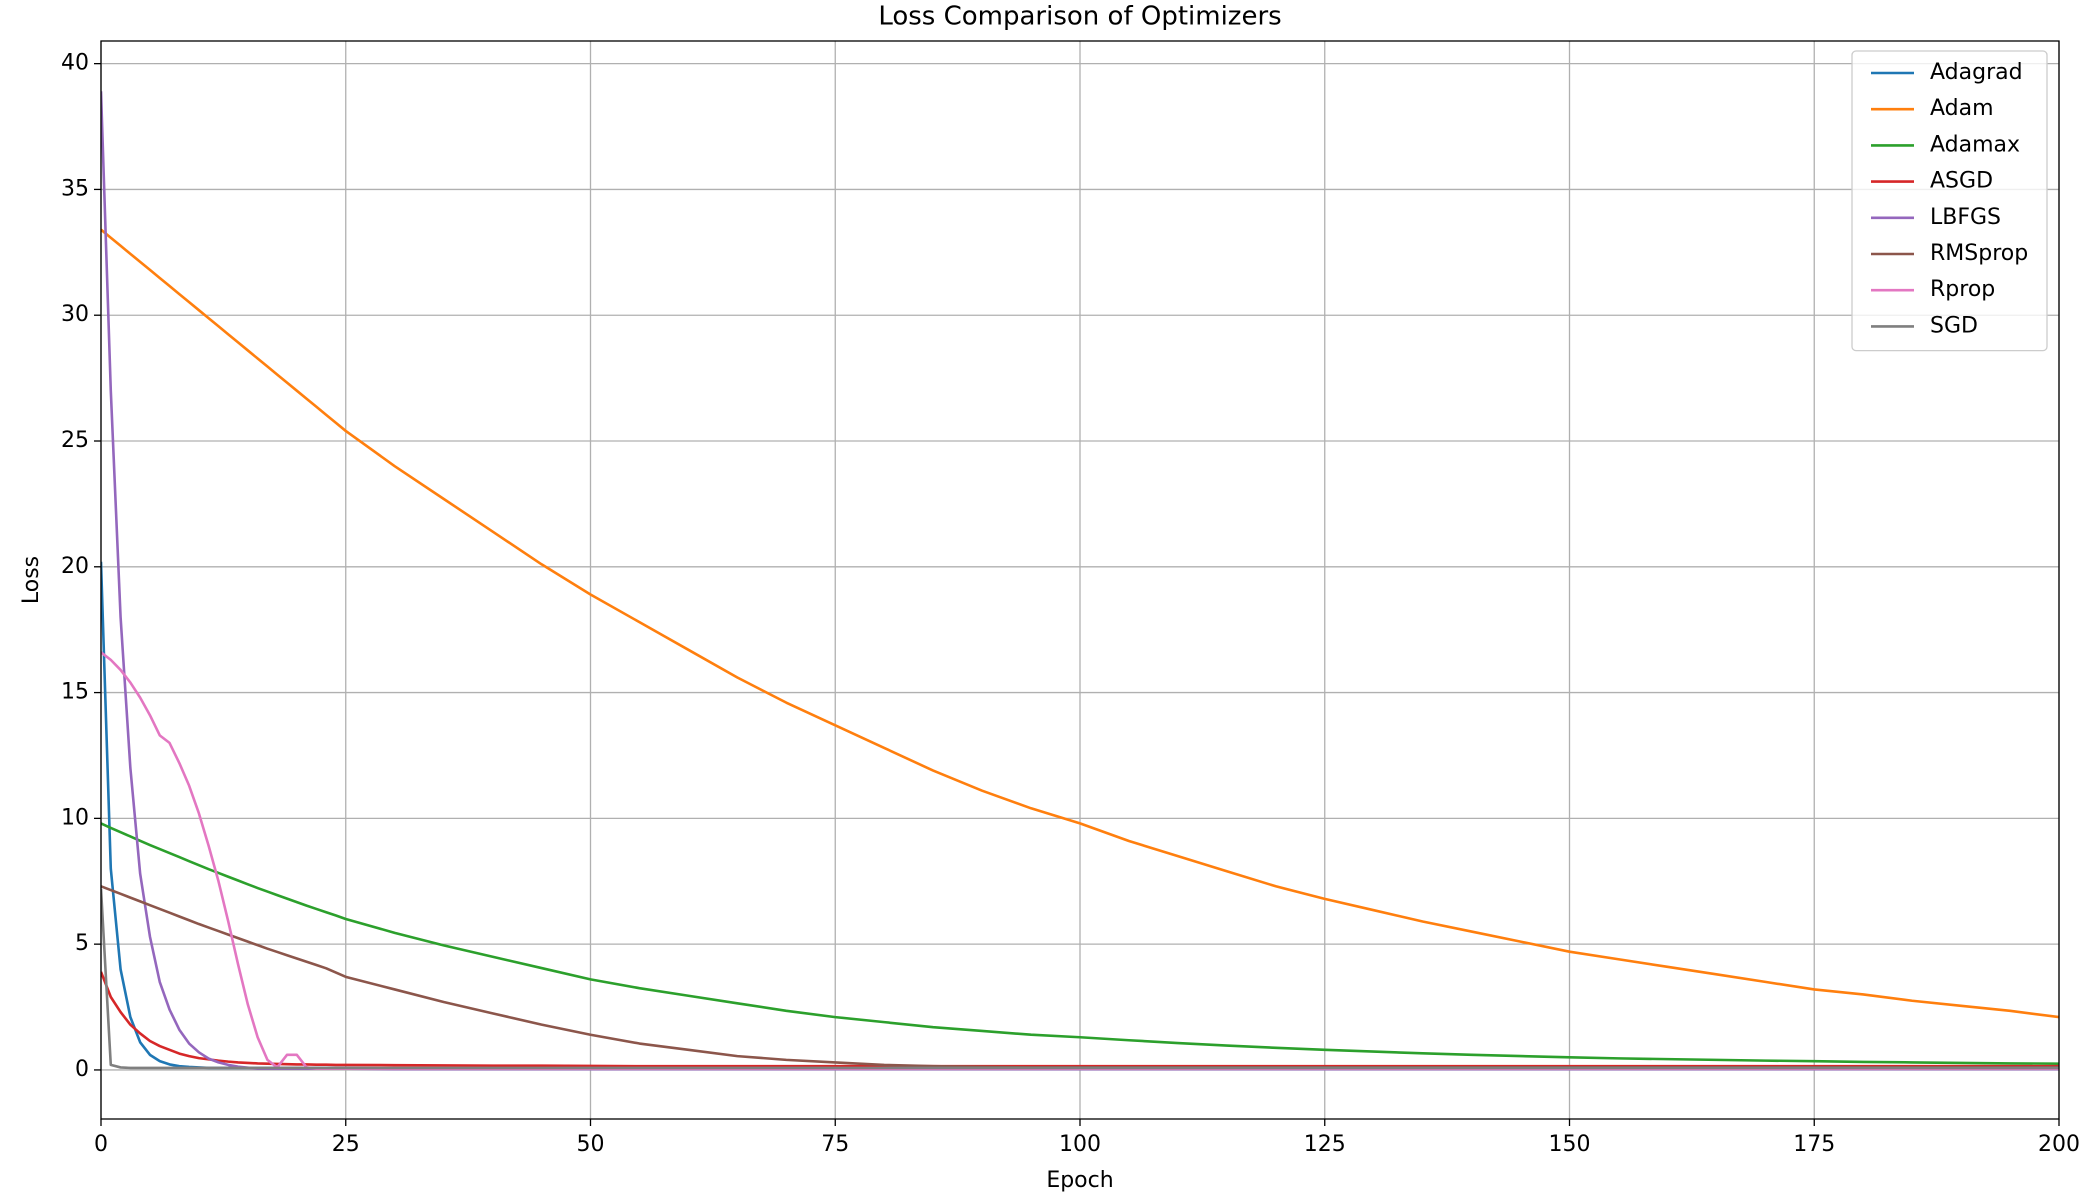 This screenshot has height=1199, width=2086. I want to click on y-tick-label: 5, so click(82, 943).